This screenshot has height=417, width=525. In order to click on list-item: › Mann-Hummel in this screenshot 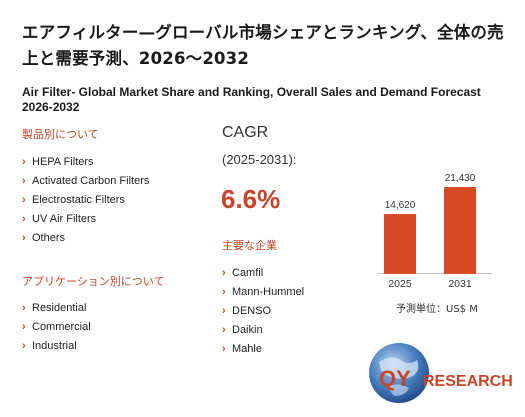, I will do `click(263, 292)`.